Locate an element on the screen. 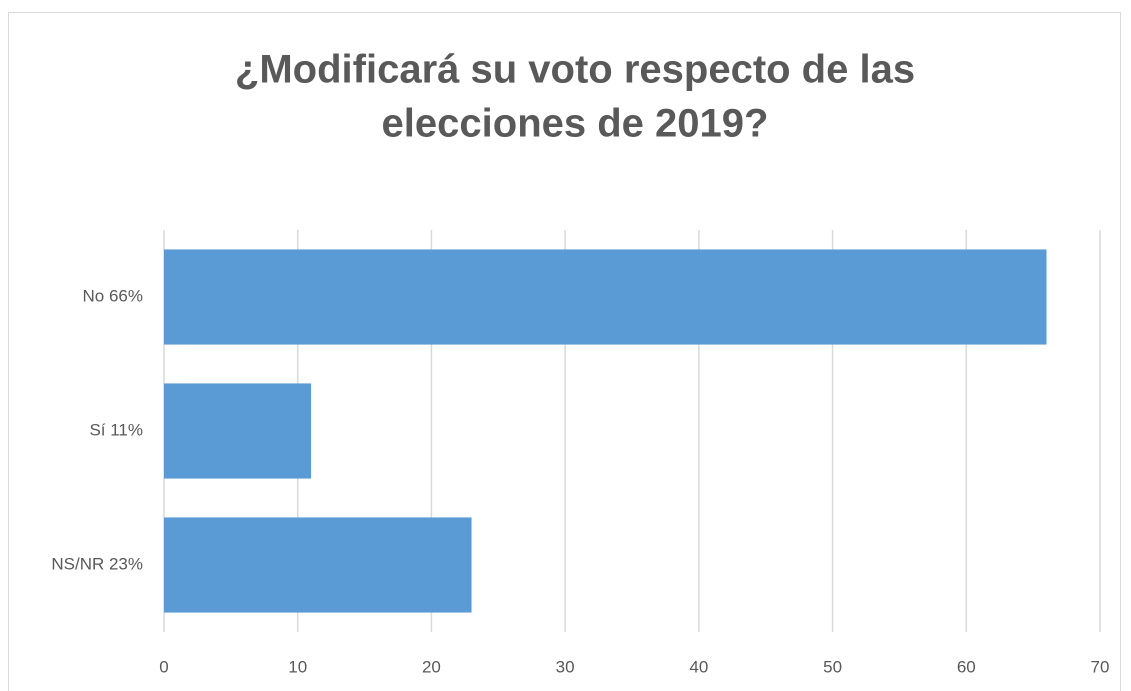  x-tick-label: 10 is located at coordinates (297, 666).